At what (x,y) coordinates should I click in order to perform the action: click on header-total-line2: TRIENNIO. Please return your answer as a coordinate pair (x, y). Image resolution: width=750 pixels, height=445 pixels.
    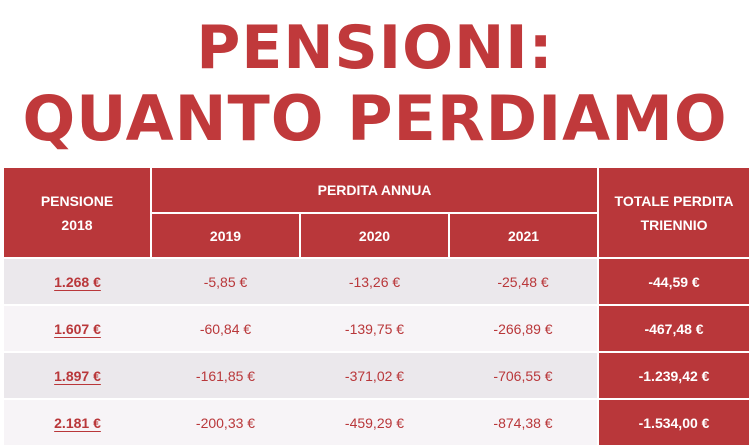
    Looking at the image, I should click on (674, 224).